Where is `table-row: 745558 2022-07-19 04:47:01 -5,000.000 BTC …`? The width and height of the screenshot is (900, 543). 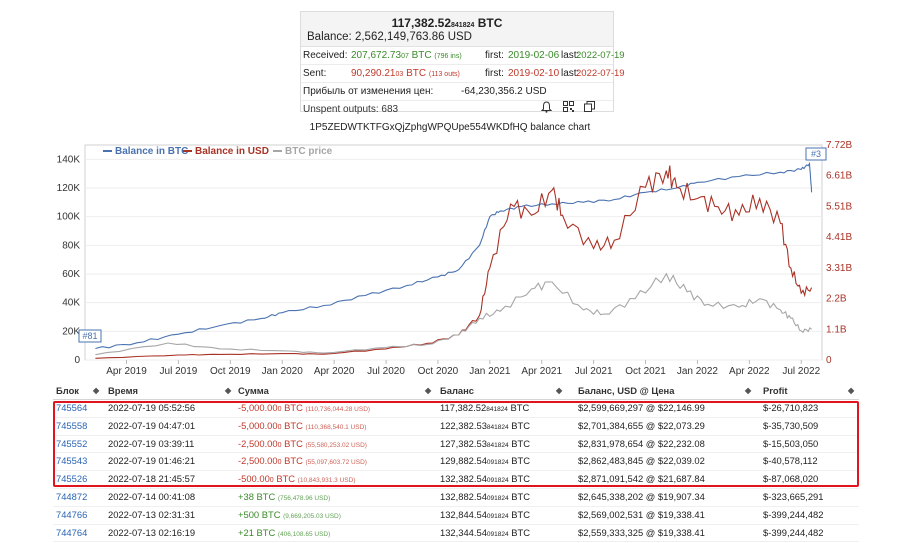
table-row: 745558 2022-07-19 04:47:01 -5,000.000 BTC … is located at coordinates (456, 427).